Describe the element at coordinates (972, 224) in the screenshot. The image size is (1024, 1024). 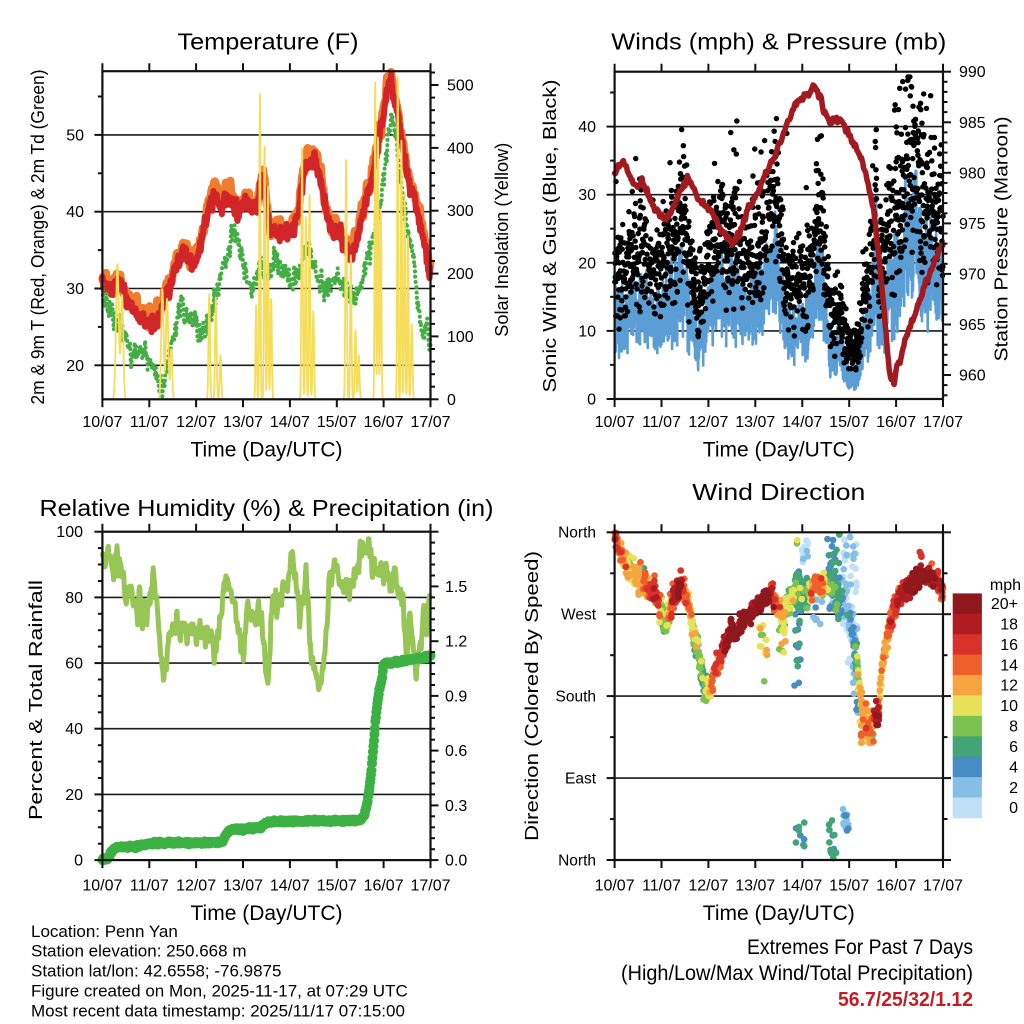
I see `svg-text: 975` at that location.